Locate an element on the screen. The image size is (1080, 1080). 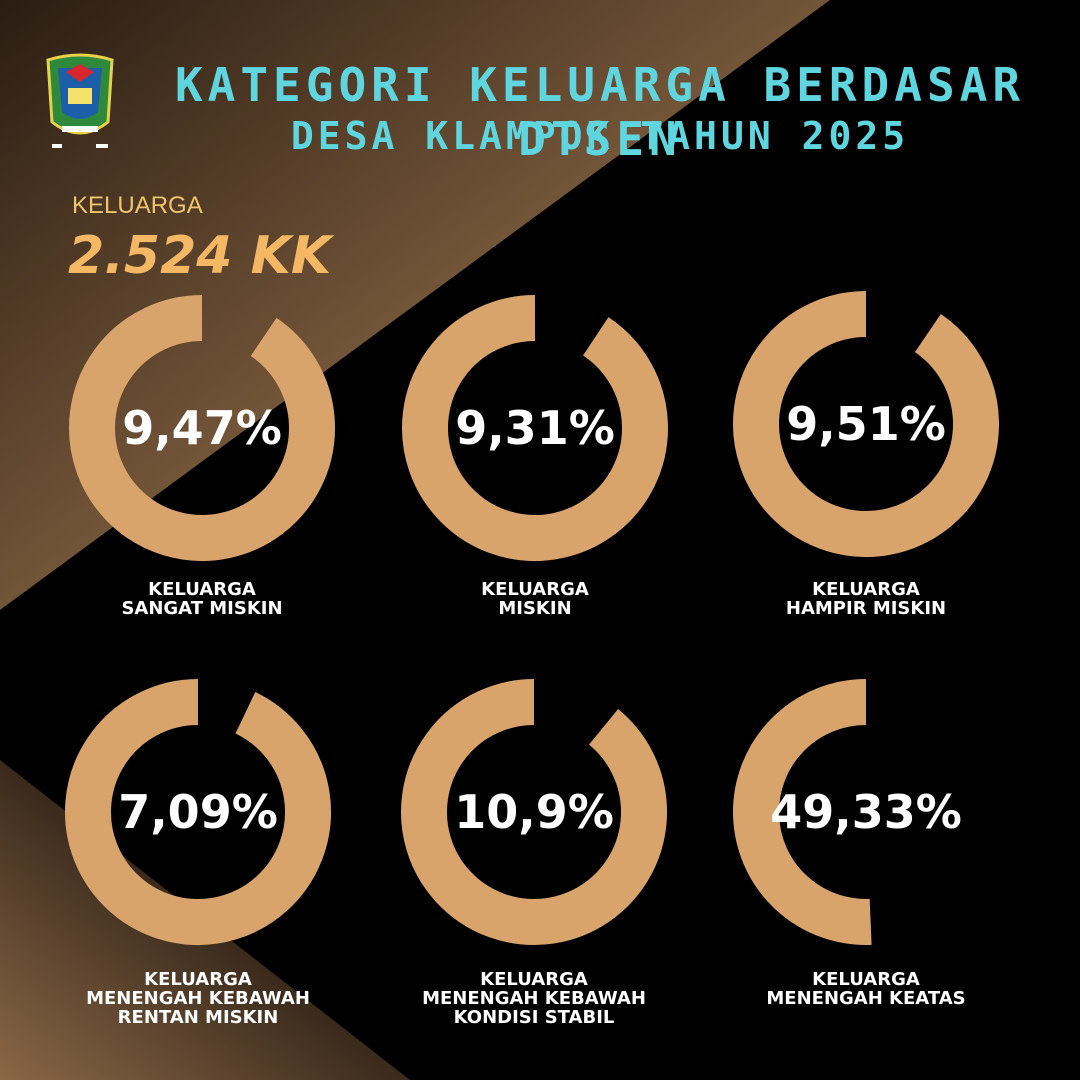
donut-caption-1: KELUARGA SANGAT MISKIN is located at coordinates (202, 599).